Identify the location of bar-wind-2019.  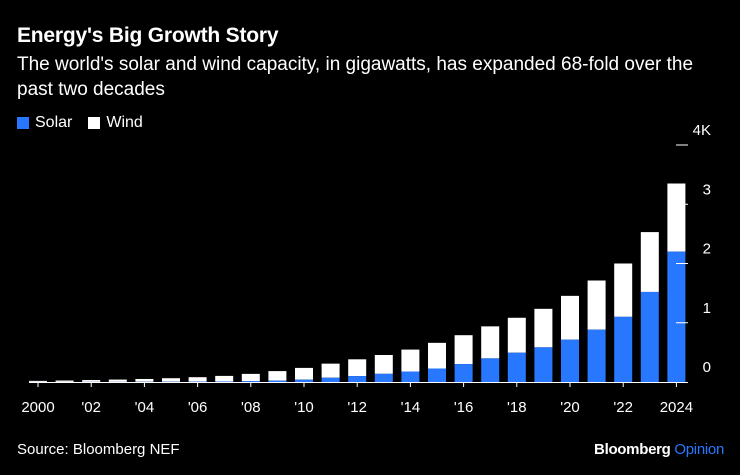
(543, 328).